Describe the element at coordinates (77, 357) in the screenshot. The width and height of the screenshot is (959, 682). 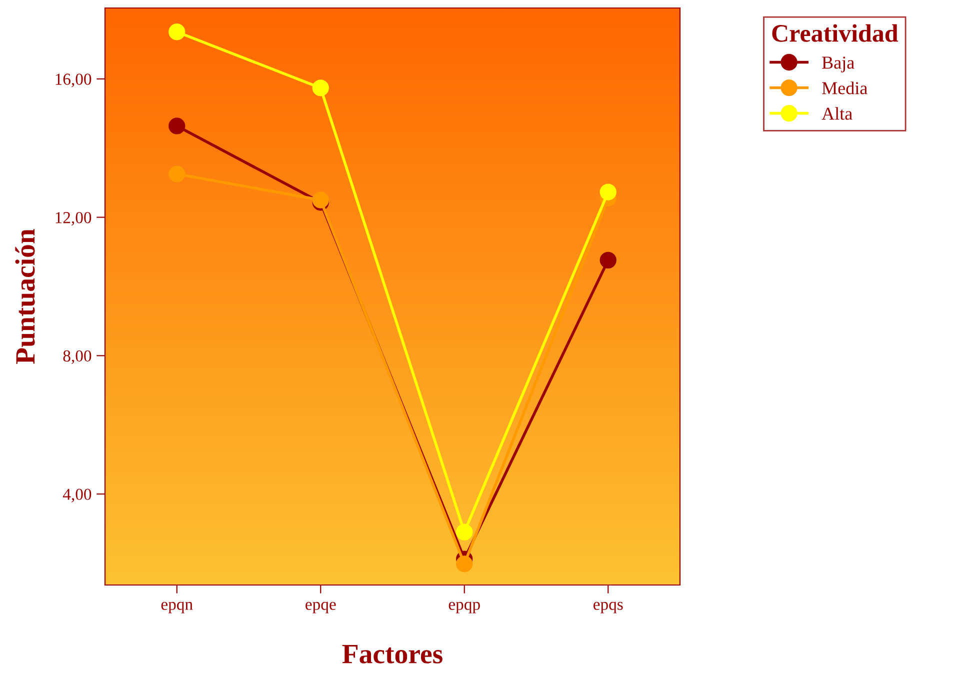
I see `y-tick-label: 8,00` at that location.